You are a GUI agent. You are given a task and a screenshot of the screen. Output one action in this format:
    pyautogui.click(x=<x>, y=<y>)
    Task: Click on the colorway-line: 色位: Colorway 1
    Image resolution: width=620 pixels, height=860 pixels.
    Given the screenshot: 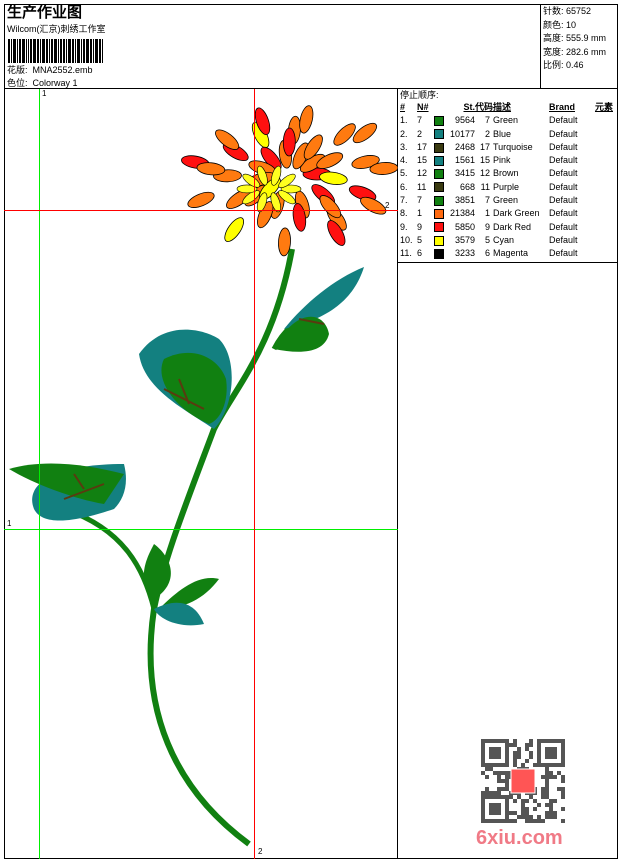 What is the action you would take?
    pyautogui.click(x=42, y=83)
    